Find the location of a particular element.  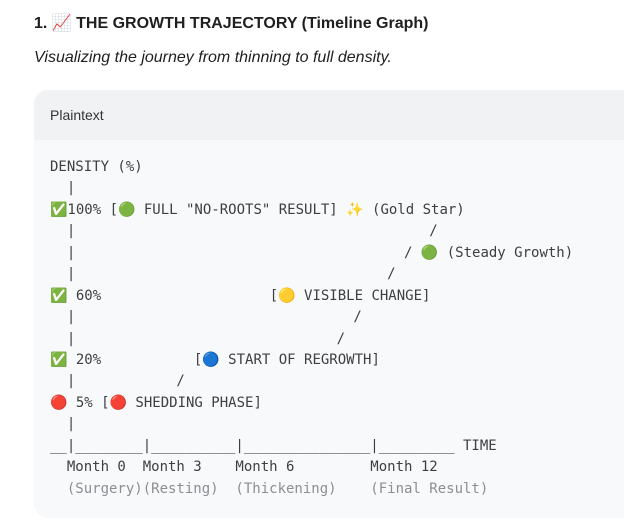

code-line: ✅ 60% [🟡 VISIBLE CHANGE] is located at coordinates (240, 295).